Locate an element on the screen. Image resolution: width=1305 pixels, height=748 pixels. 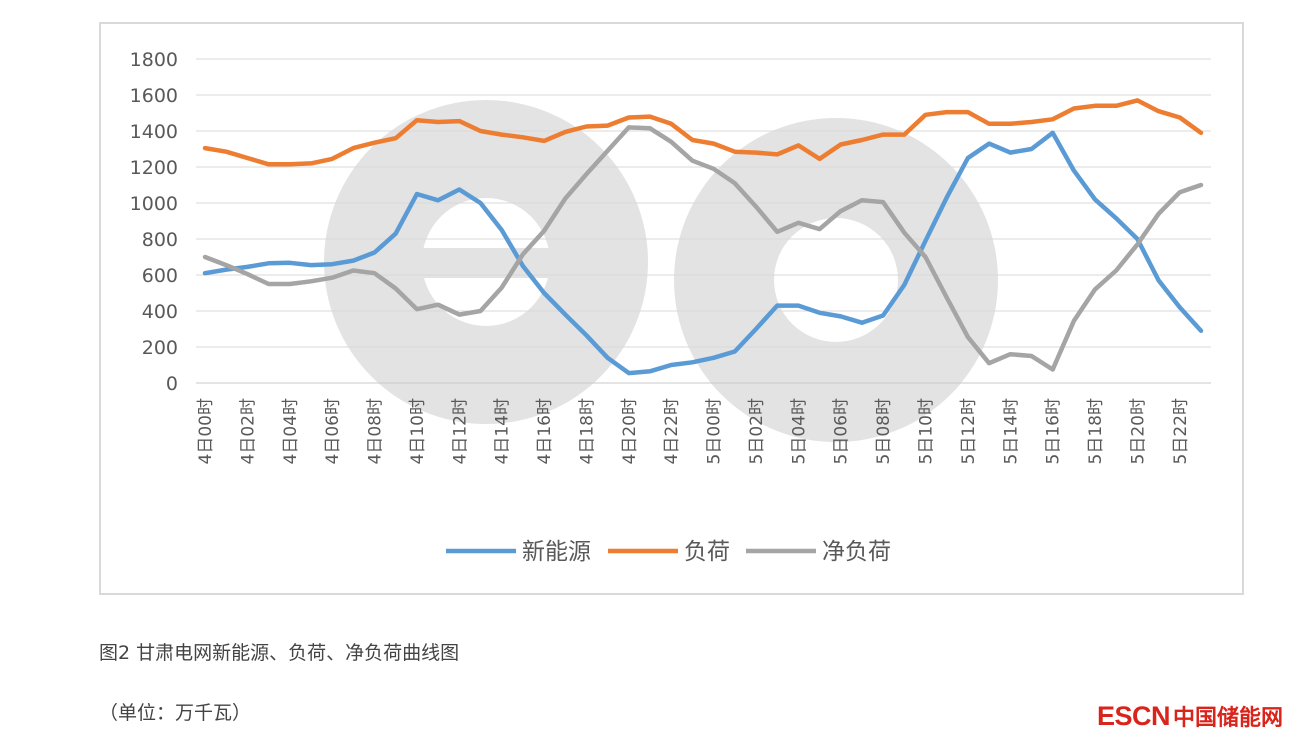
logo-cjk-text: 中国储能网 is located at coordinates (1227, 718).